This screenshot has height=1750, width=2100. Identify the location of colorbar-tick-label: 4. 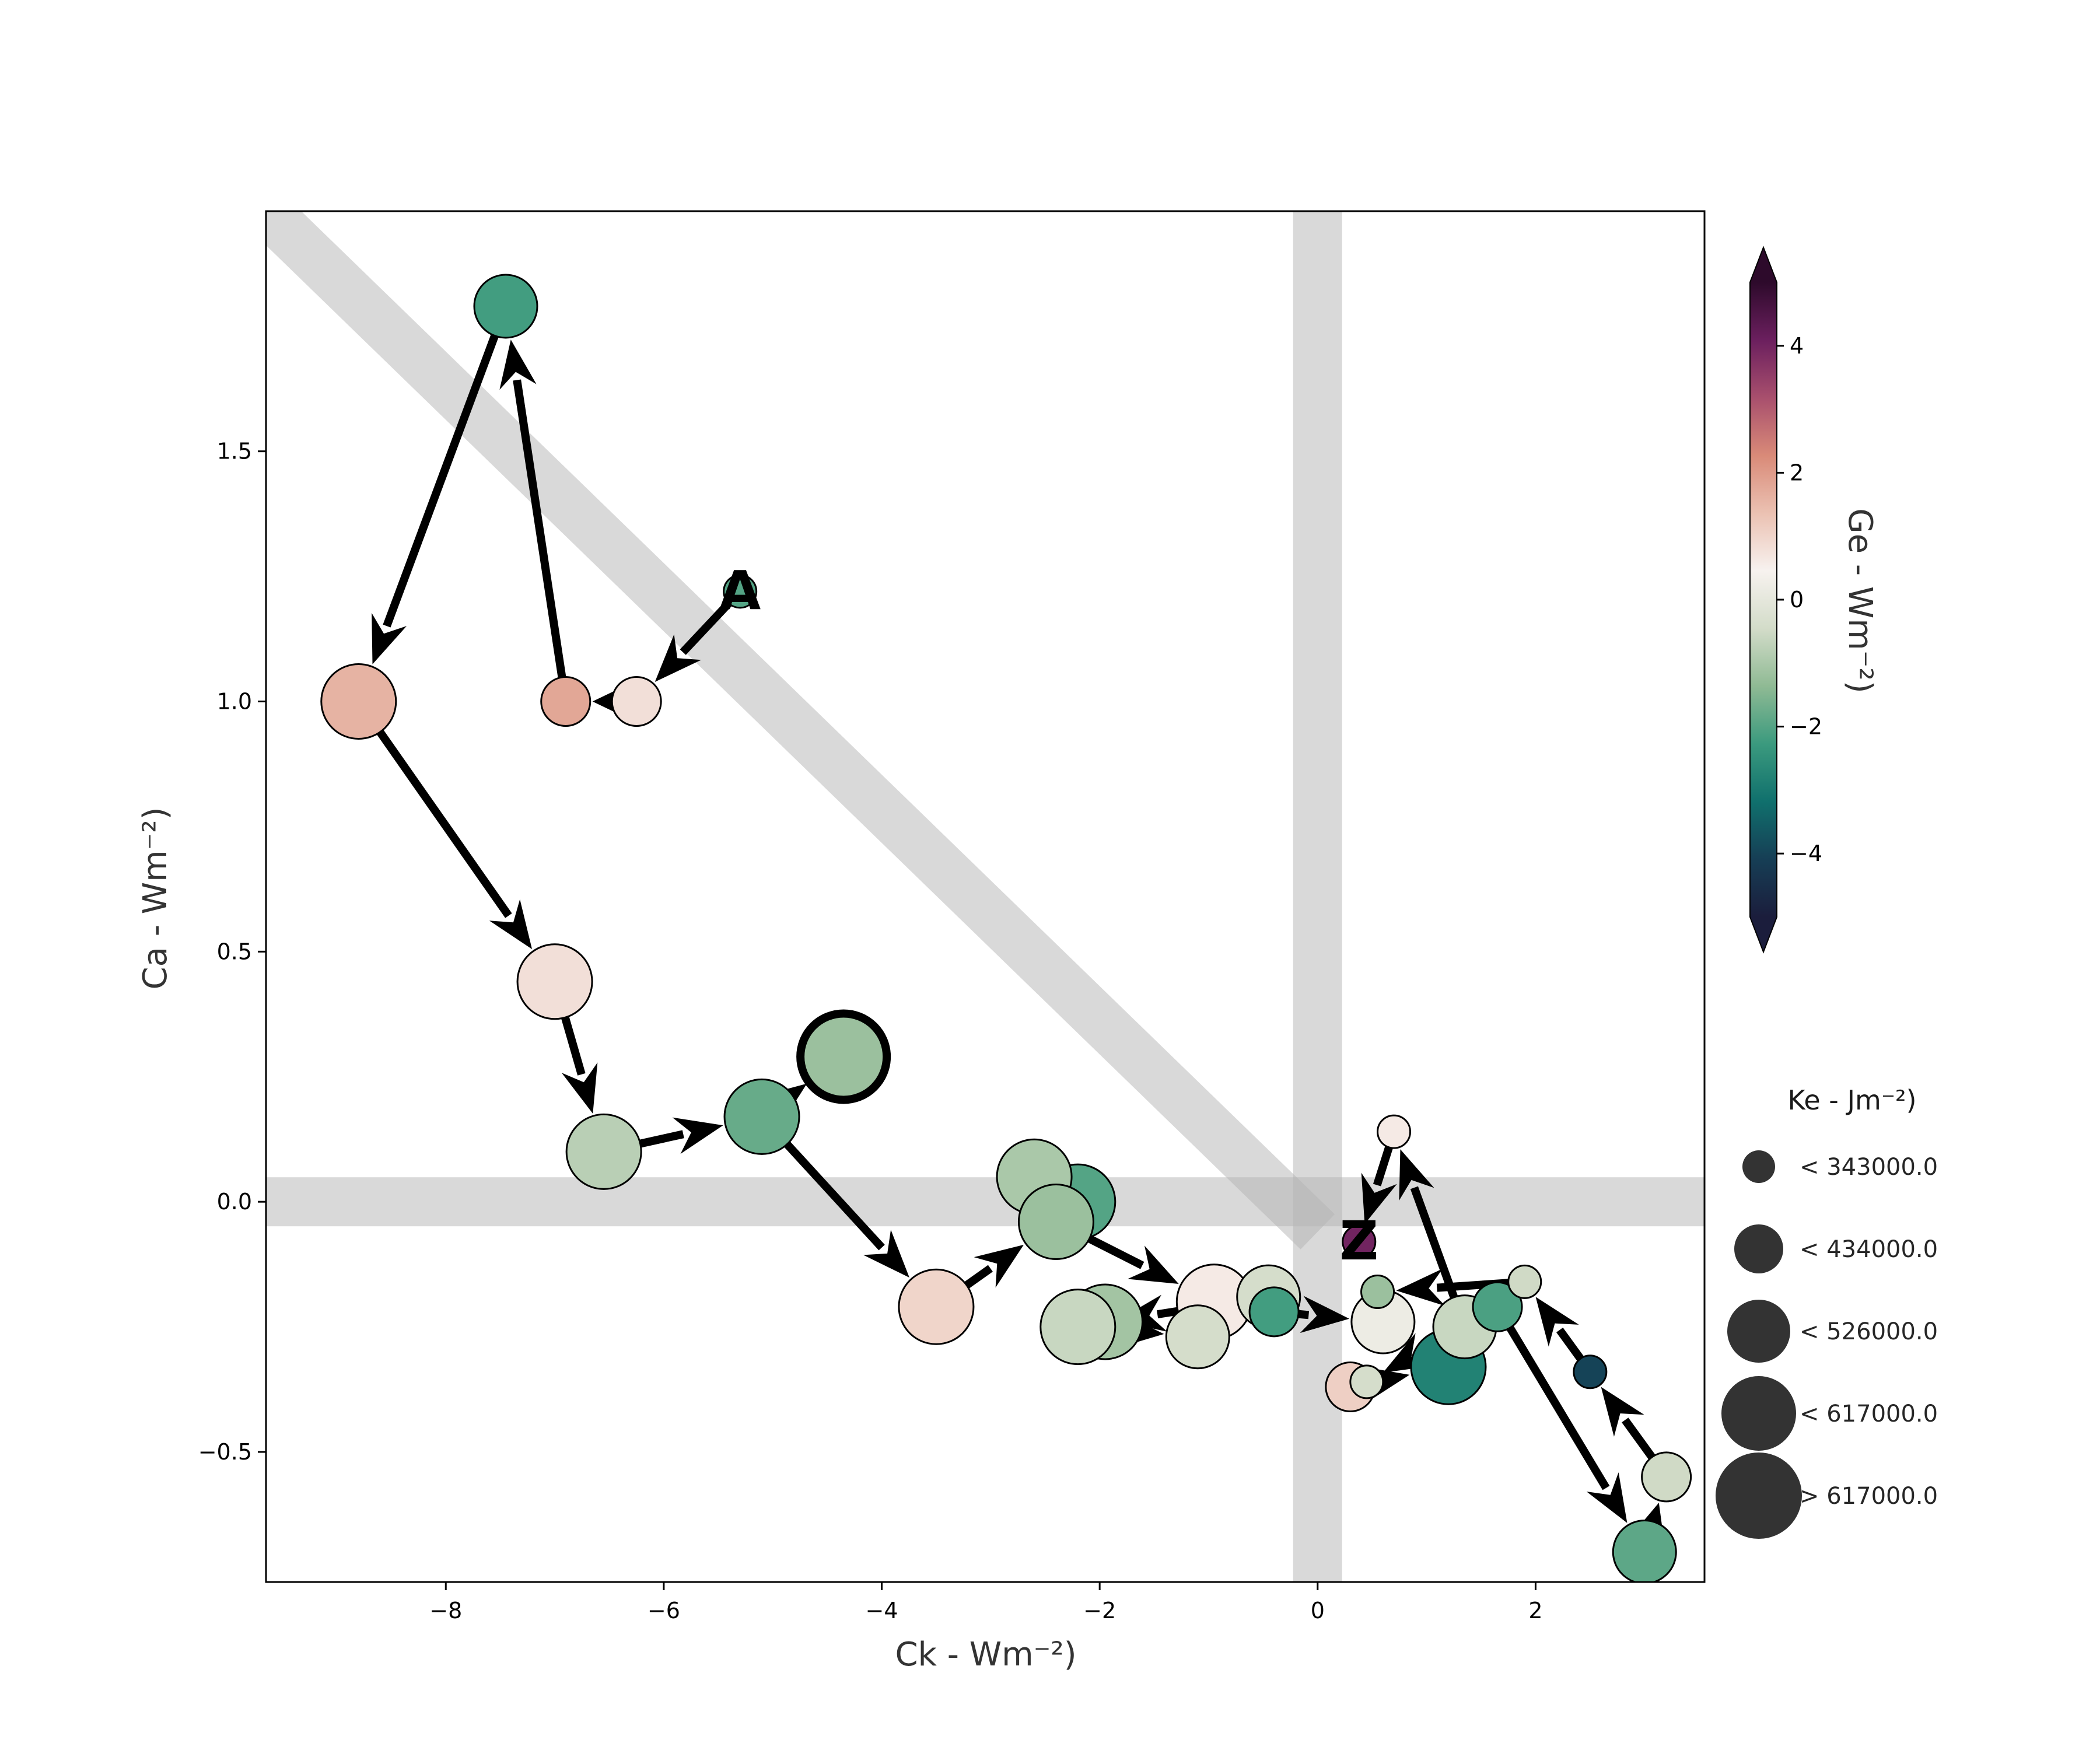
(1797, 346).